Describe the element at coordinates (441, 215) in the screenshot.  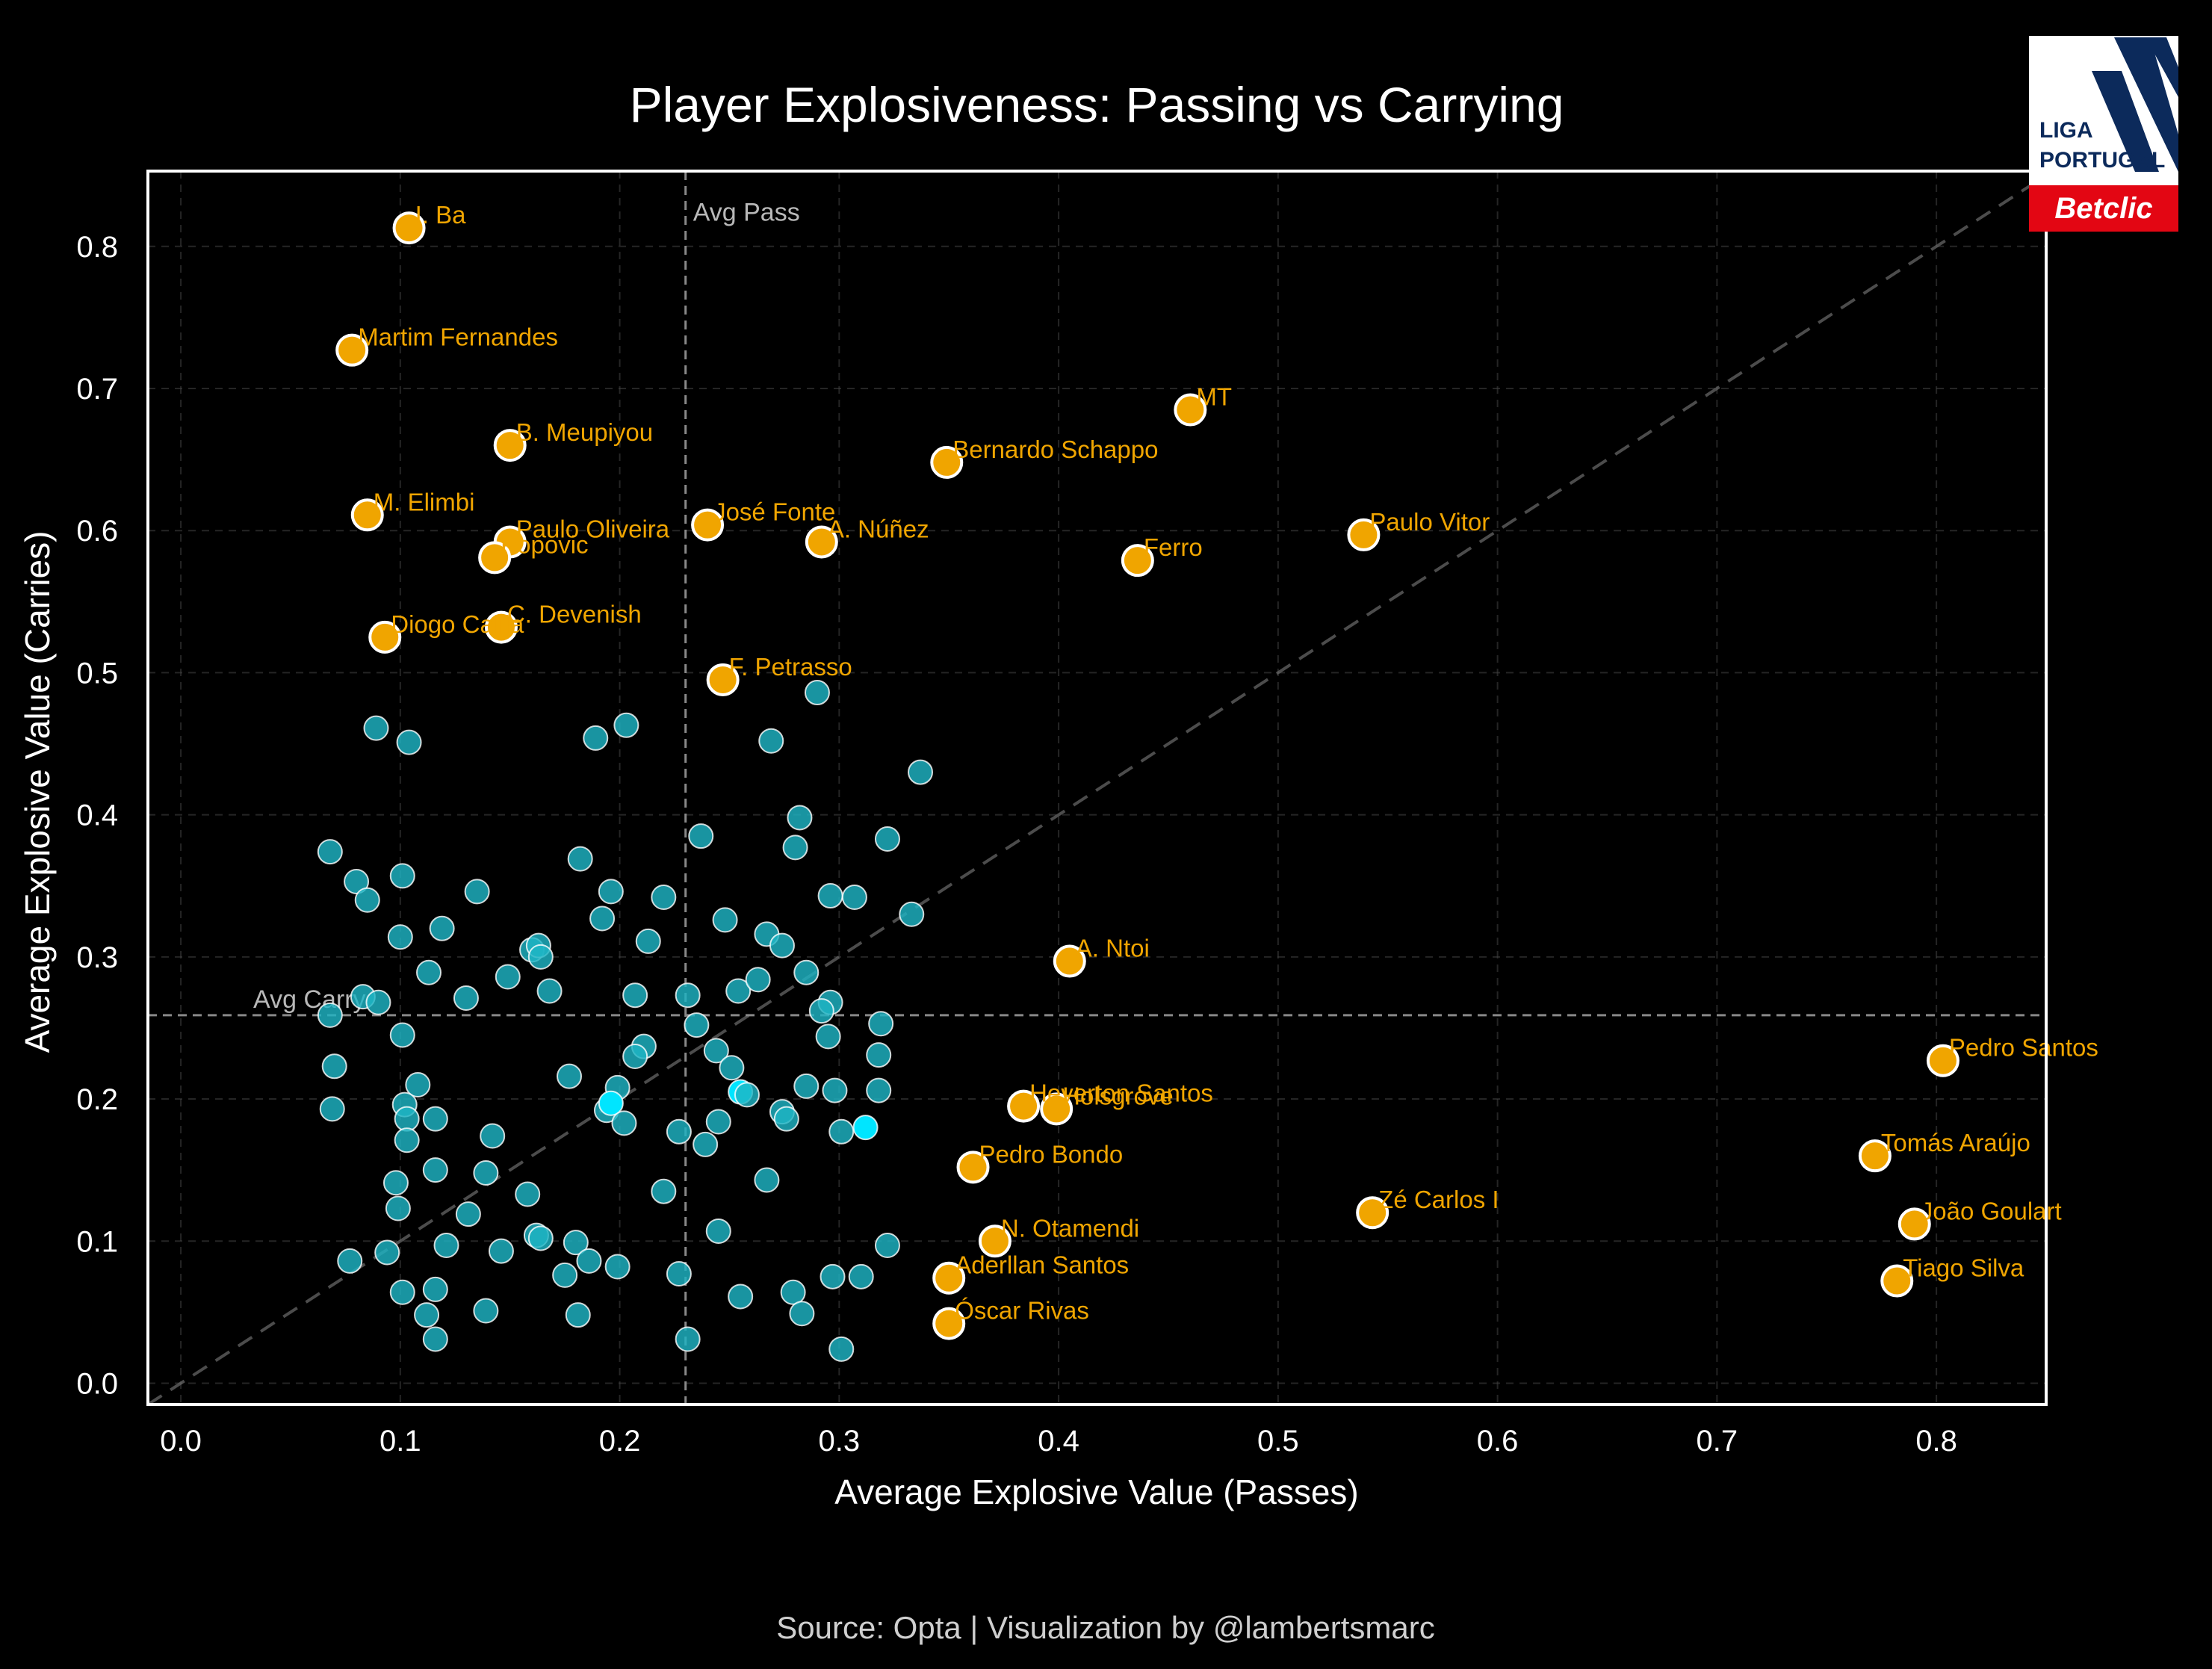
I see `player-label: I. Ba` at that location.